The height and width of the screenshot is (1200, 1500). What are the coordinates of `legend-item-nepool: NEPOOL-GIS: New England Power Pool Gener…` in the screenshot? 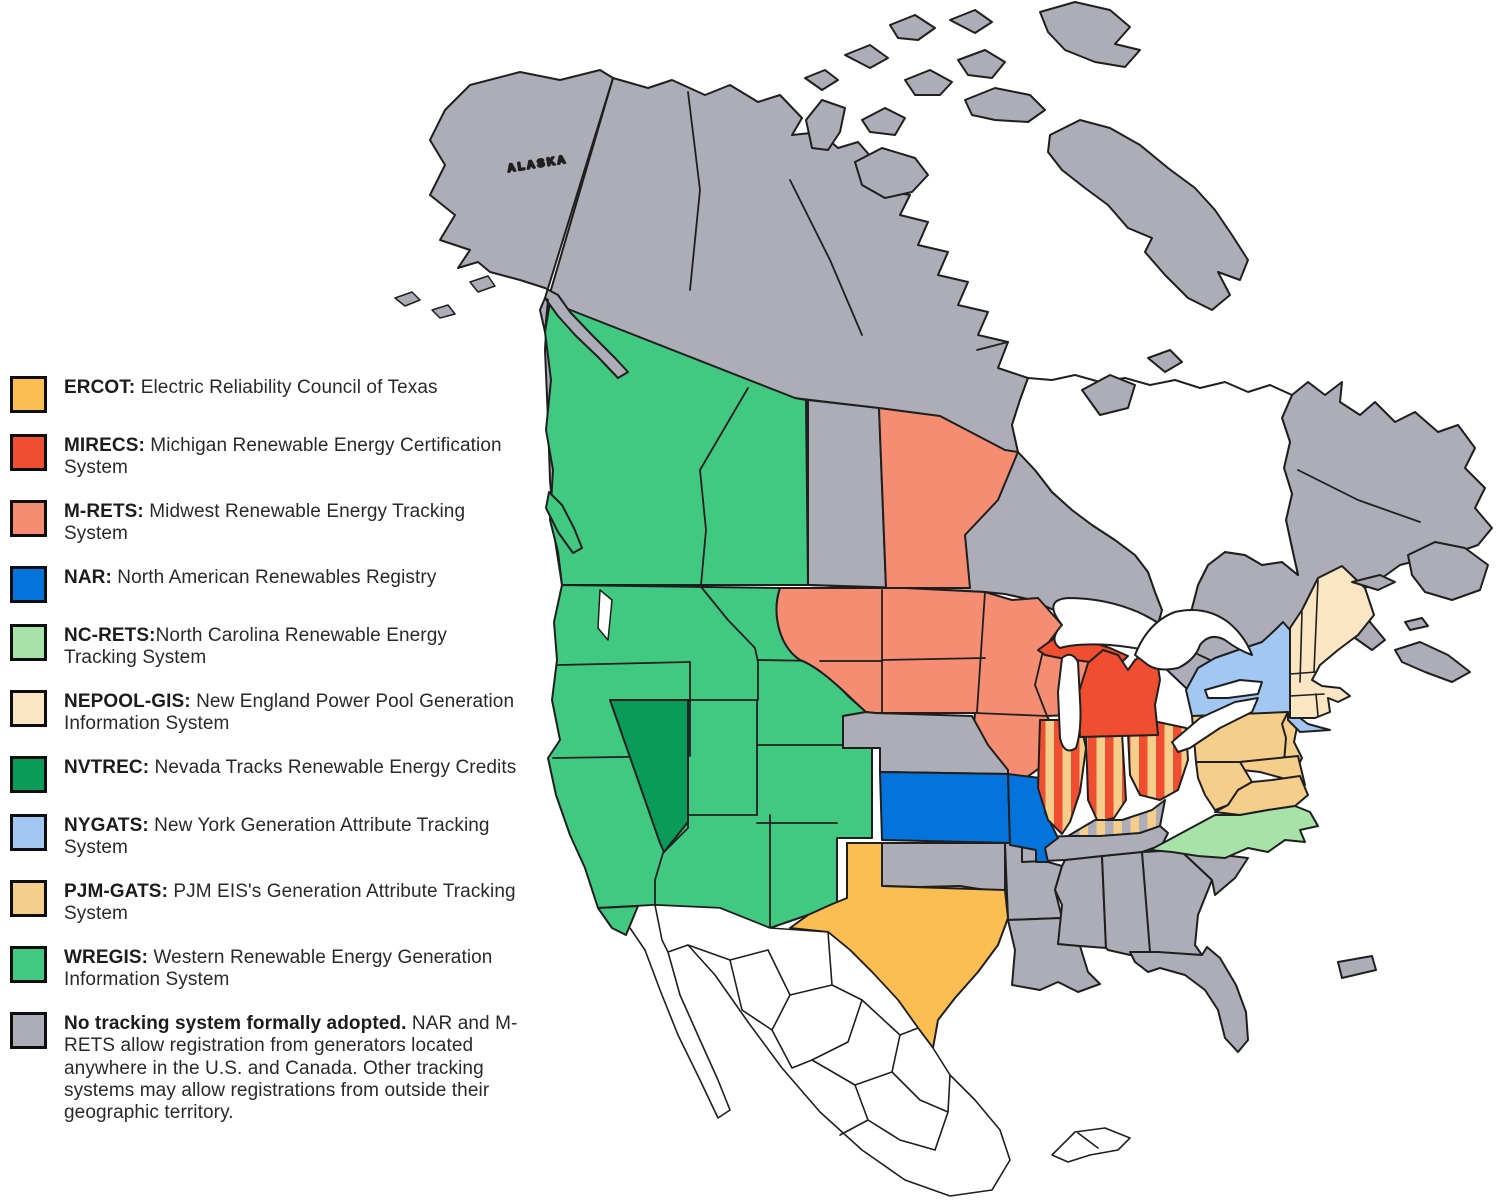 It's located at (265, 712).